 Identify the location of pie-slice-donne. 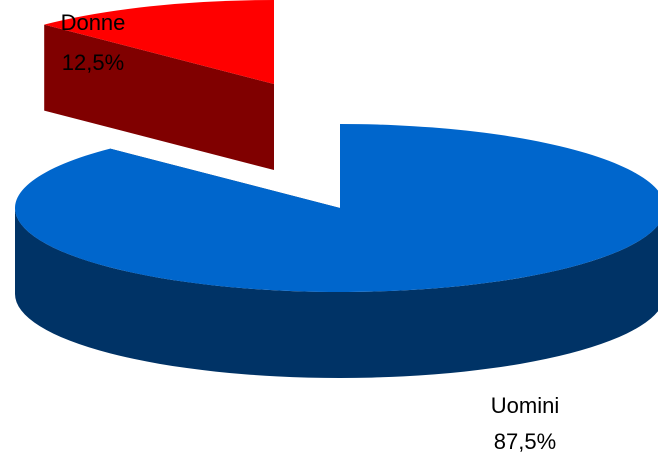
(159, 42).